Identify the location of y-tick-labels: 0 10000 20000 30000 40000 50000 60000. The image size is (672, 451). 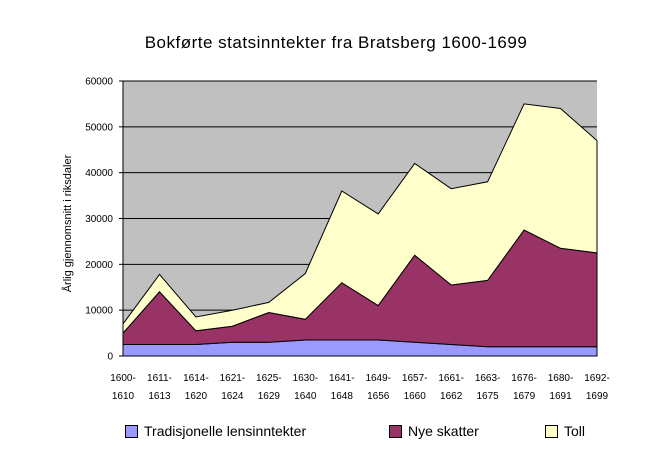
(99, 220).